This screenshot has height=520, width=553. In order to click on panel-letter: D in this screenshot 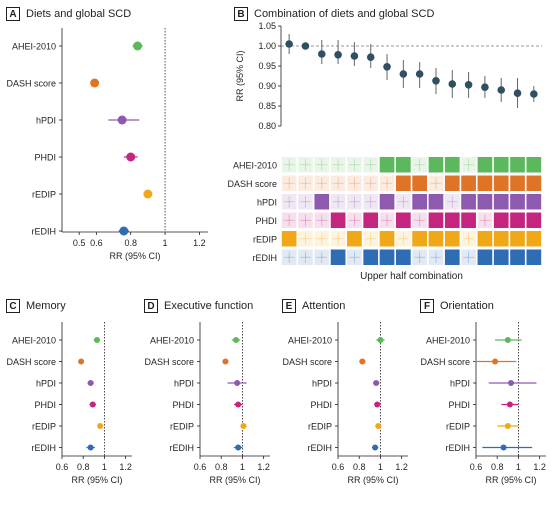, I will do `click(151, 306)`.